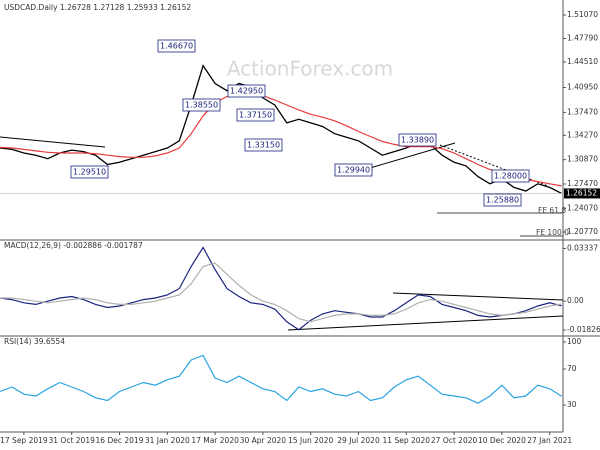 The image size is (600, 450). Describe the element at coordinates (407, 440) in the screenshot. I see `x-tick-label: 11 Sep 2020` at that location.